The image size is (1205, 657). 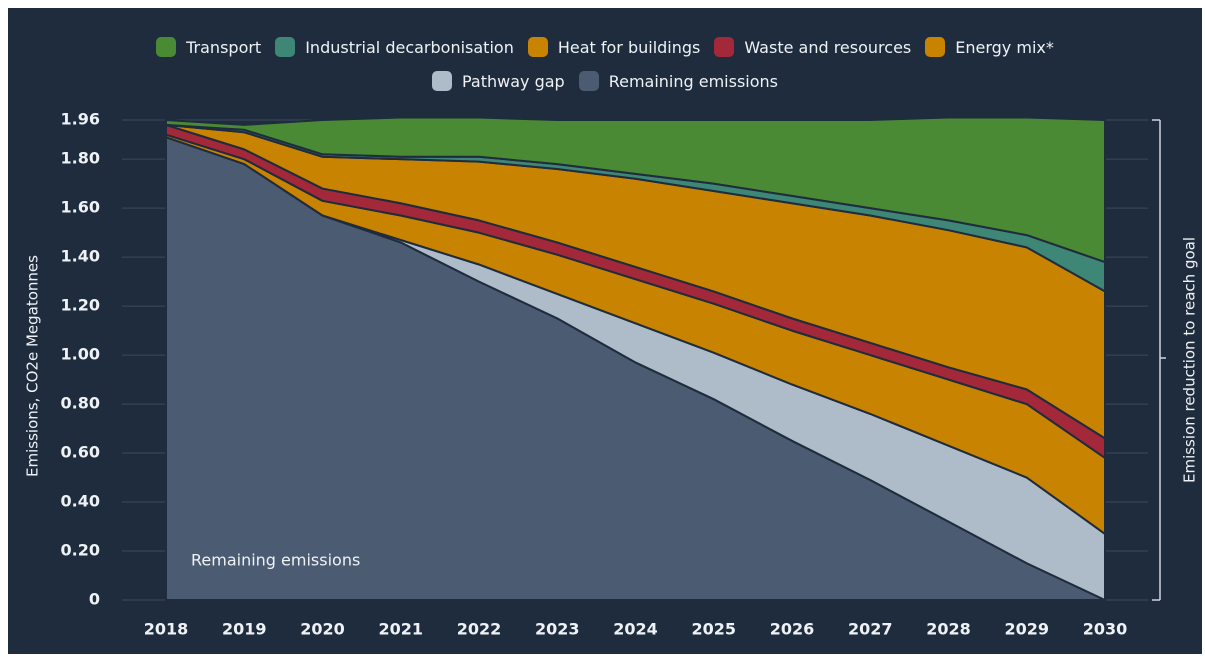 What do you see at coordinates (400, 629) in the screenshot?
I see `x-tick-label: 2021` at bounding box center [400, 629].